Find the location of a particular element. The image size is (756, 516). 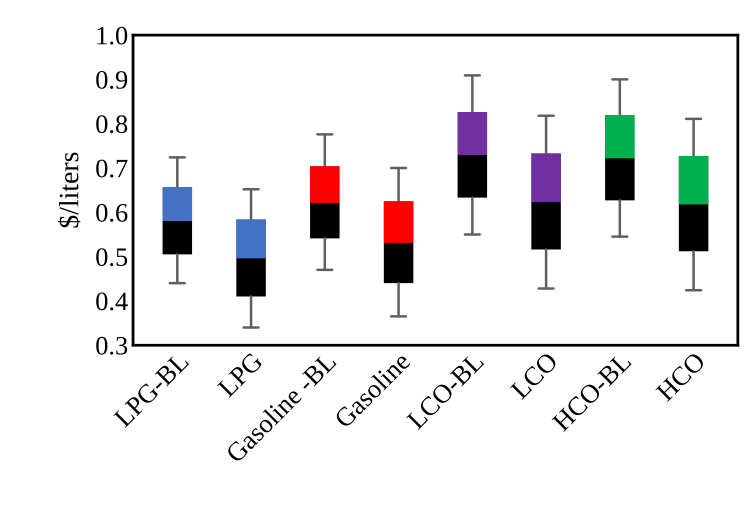

y-tick-label: 0.9 is located at coordinates (112, 79).